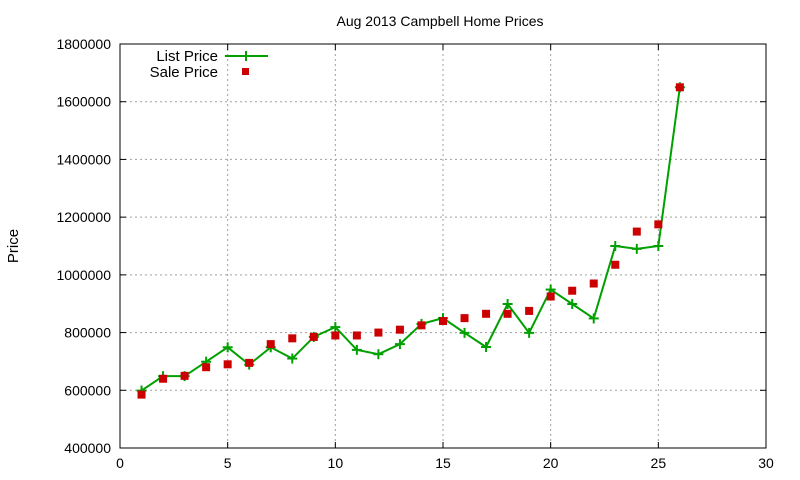 The height and width of the screenshot is (480, 800). Describe the element at coordinates (336, 463) in the screenshot. I see `x-tick-label: 10` at that location.